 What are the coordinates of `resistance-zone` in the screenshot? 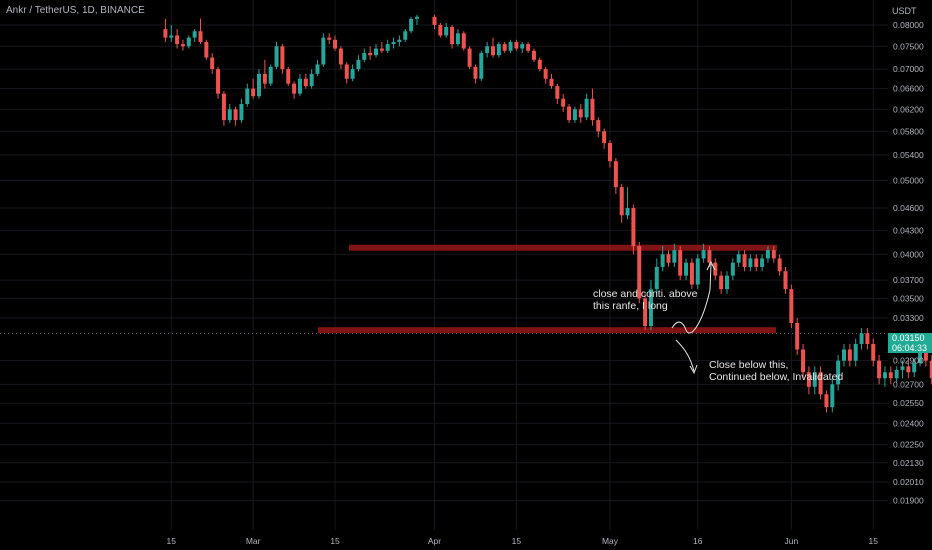 It's located at (563, 247).